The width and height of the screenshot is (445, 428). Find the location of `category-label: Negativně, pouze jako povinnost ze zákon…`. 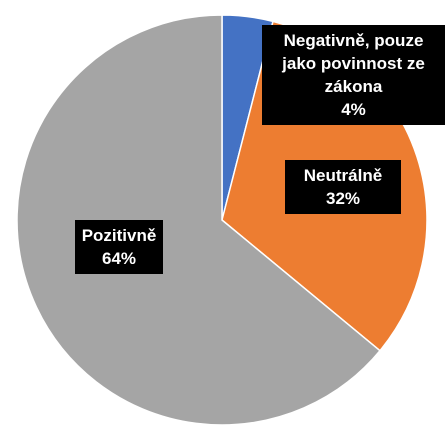

category-label: Negativně, pouze jako povinnost ze zákon… is located at coordinates (353, 63).